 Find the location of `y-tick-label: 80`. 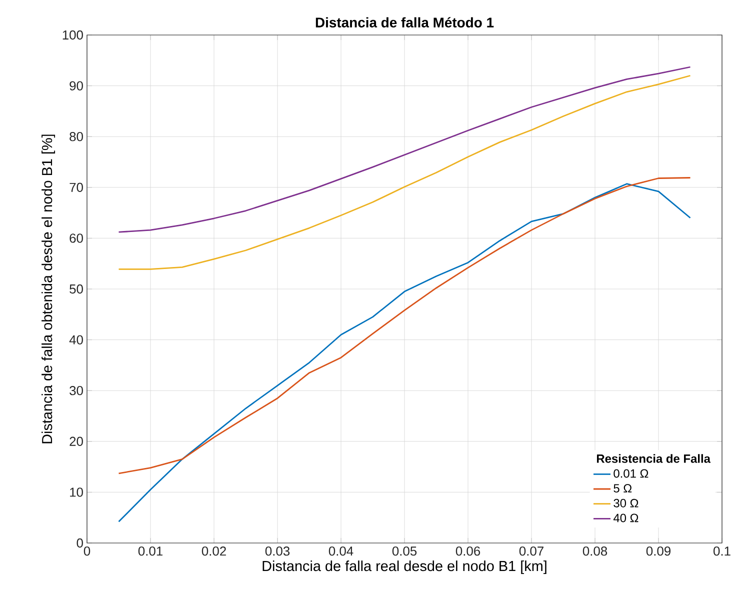

y-tick-label: 80 is located at coordinates (76, 137).